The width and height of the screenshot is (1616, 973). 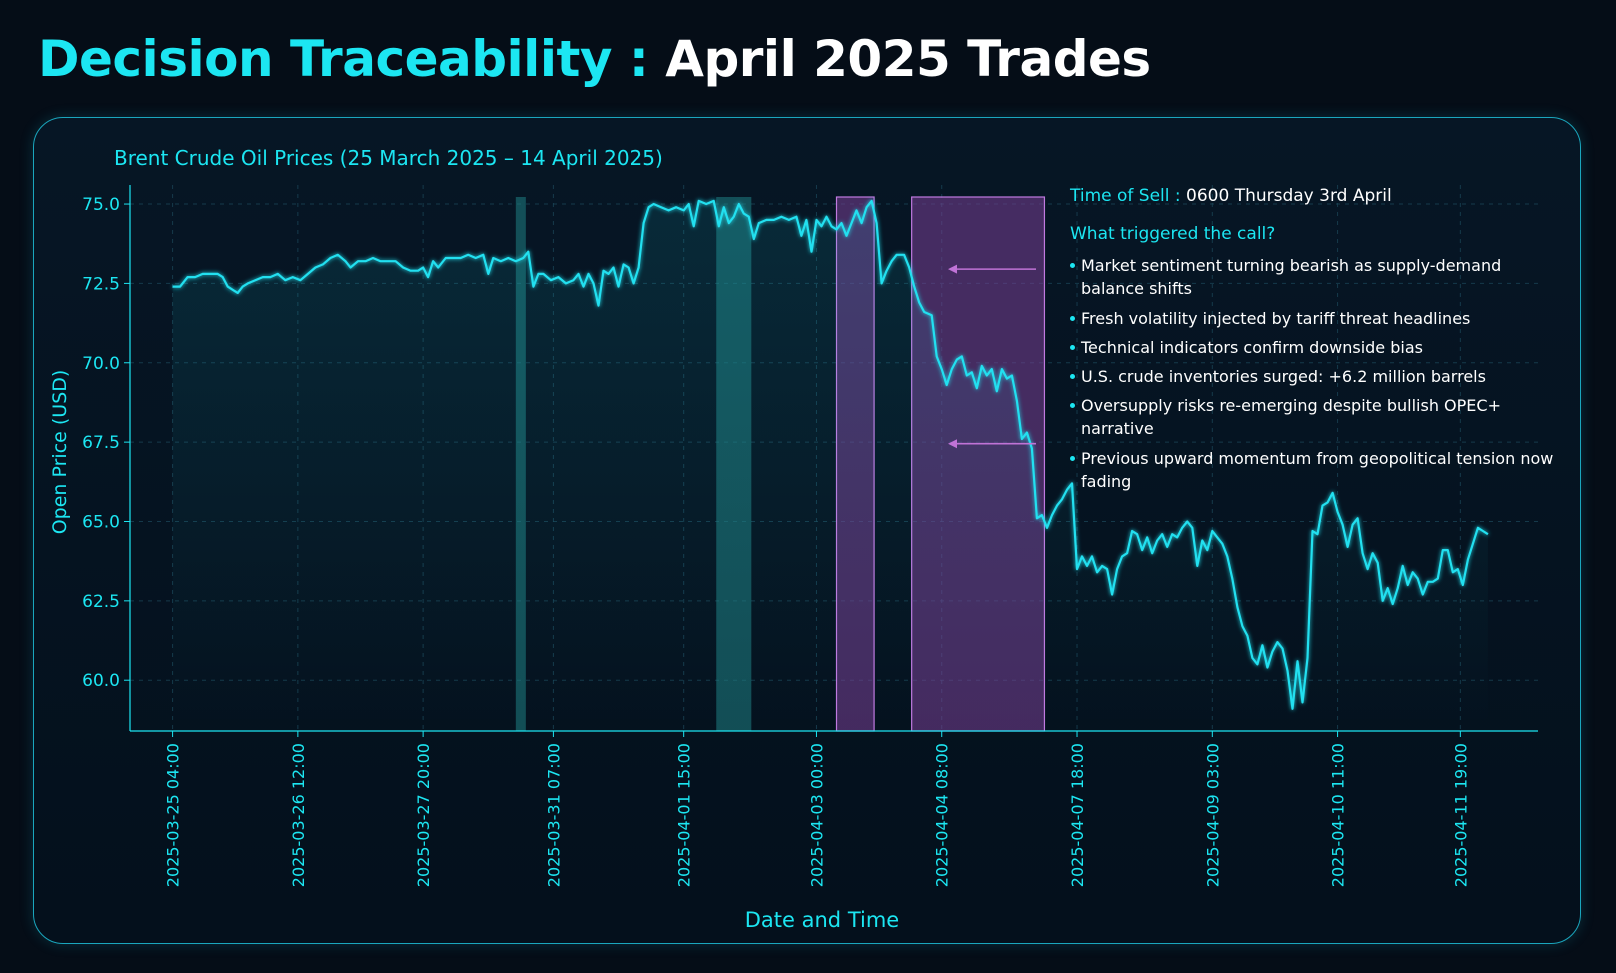 I want to click on x-tick-label: 2025-03-27 20:00, so click(x=423, y=815).